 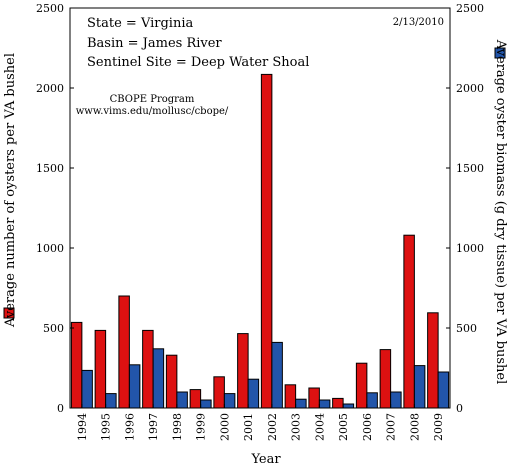 What do you see at coordinates (296, 427) in the screenshot?
I see `x-tick-label: 2003` at bounding box center [296, 427].